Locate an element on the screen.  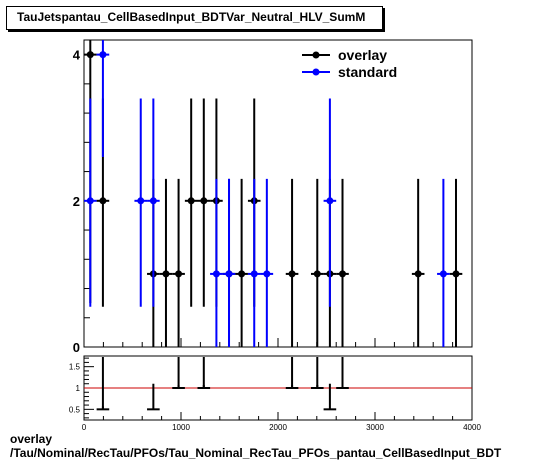
legend-marker-overlay is located at coordinates (316, 55).